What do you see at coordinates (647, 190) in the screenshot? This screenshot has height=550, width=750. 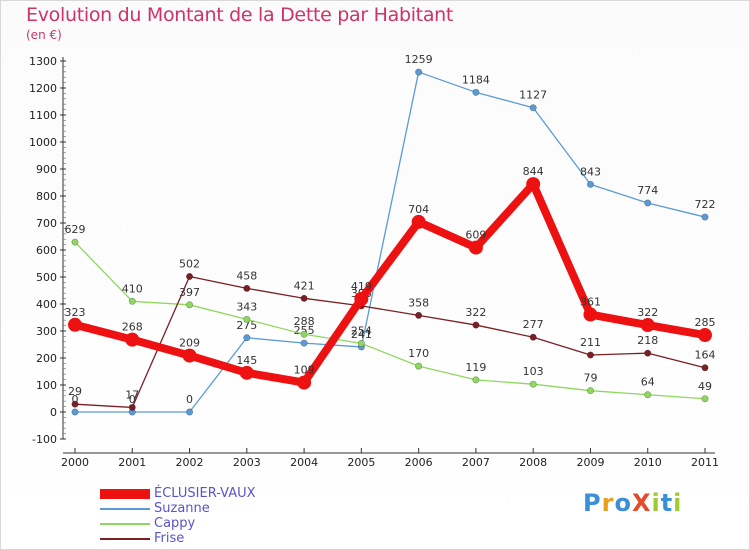 I see `data-label-suzanne: 774` at bounding box center [647, 190].